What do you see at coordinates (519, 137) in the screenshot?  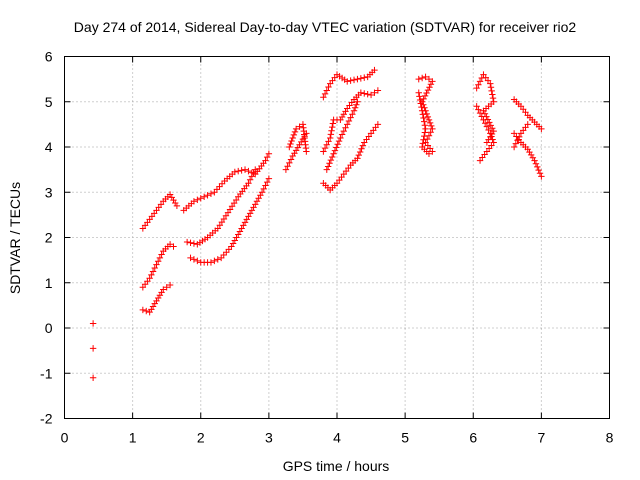 I see `data-point-track-s` at bounding box center [519, 137].